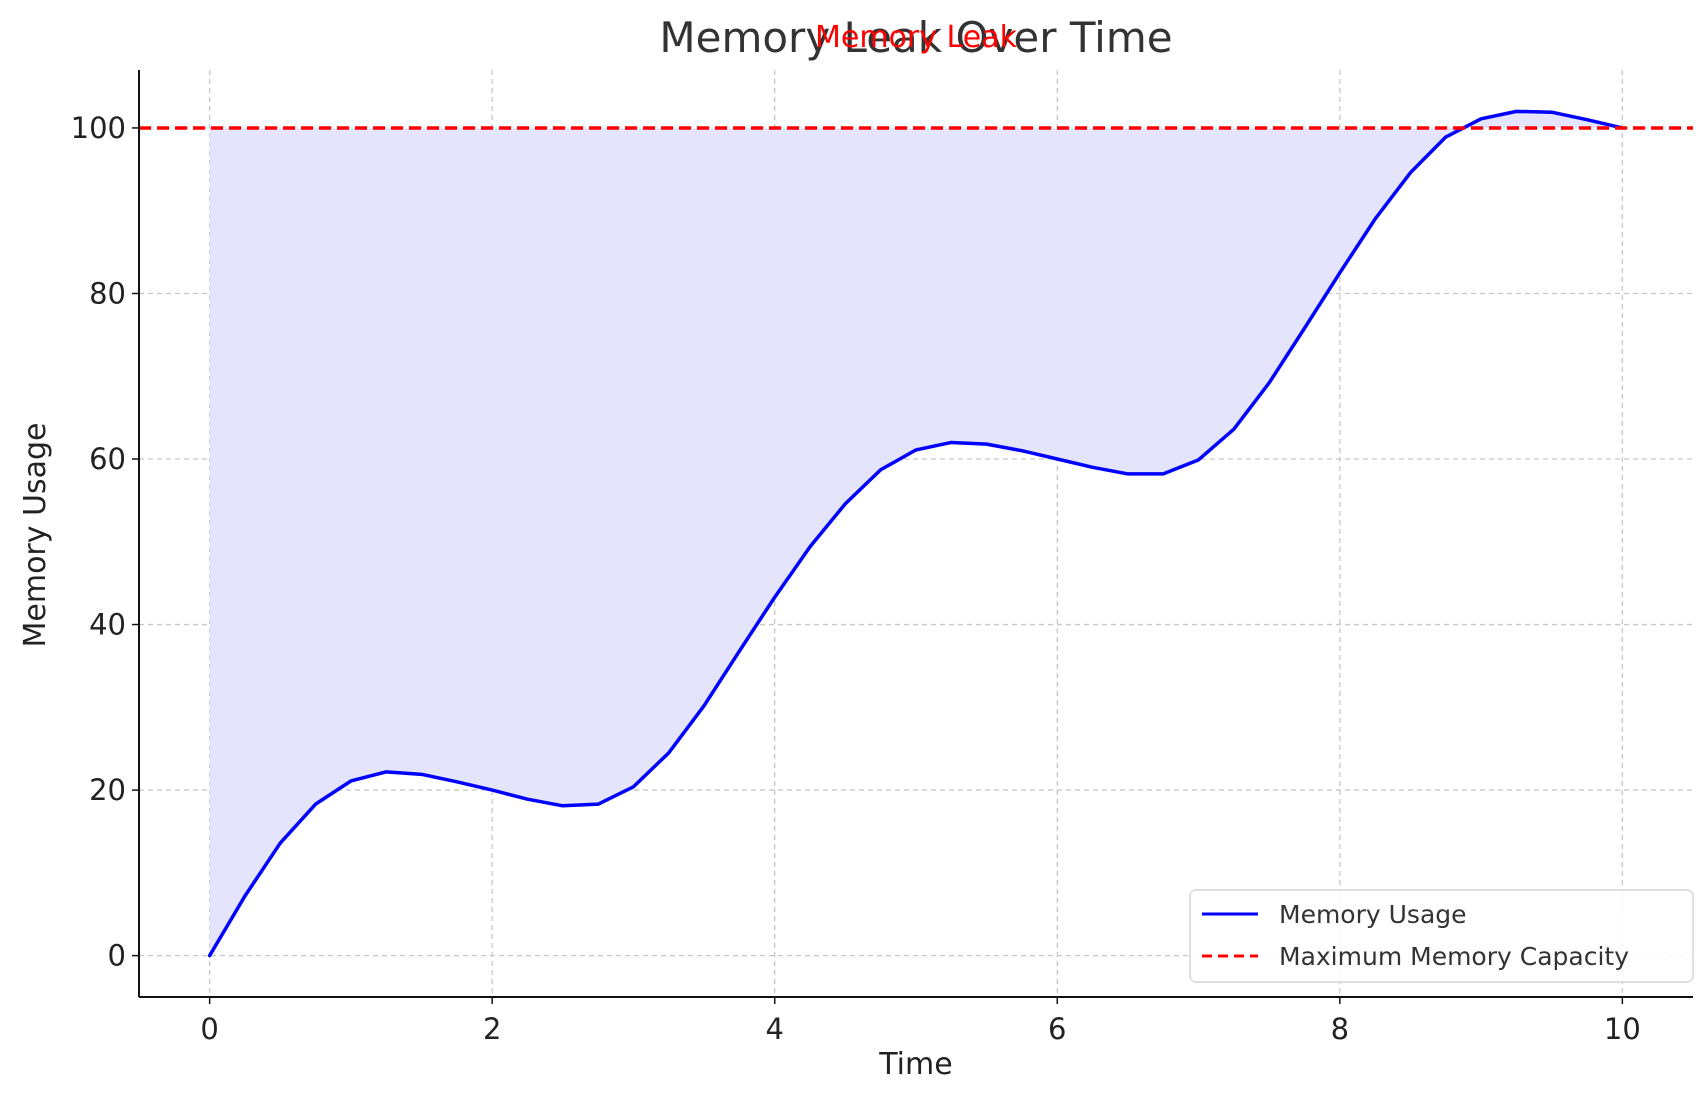  What do you see at coordinates (915, 1064) in the screenshot?
I see `x-axis-title: Time` at bounding box center [915, 1064].